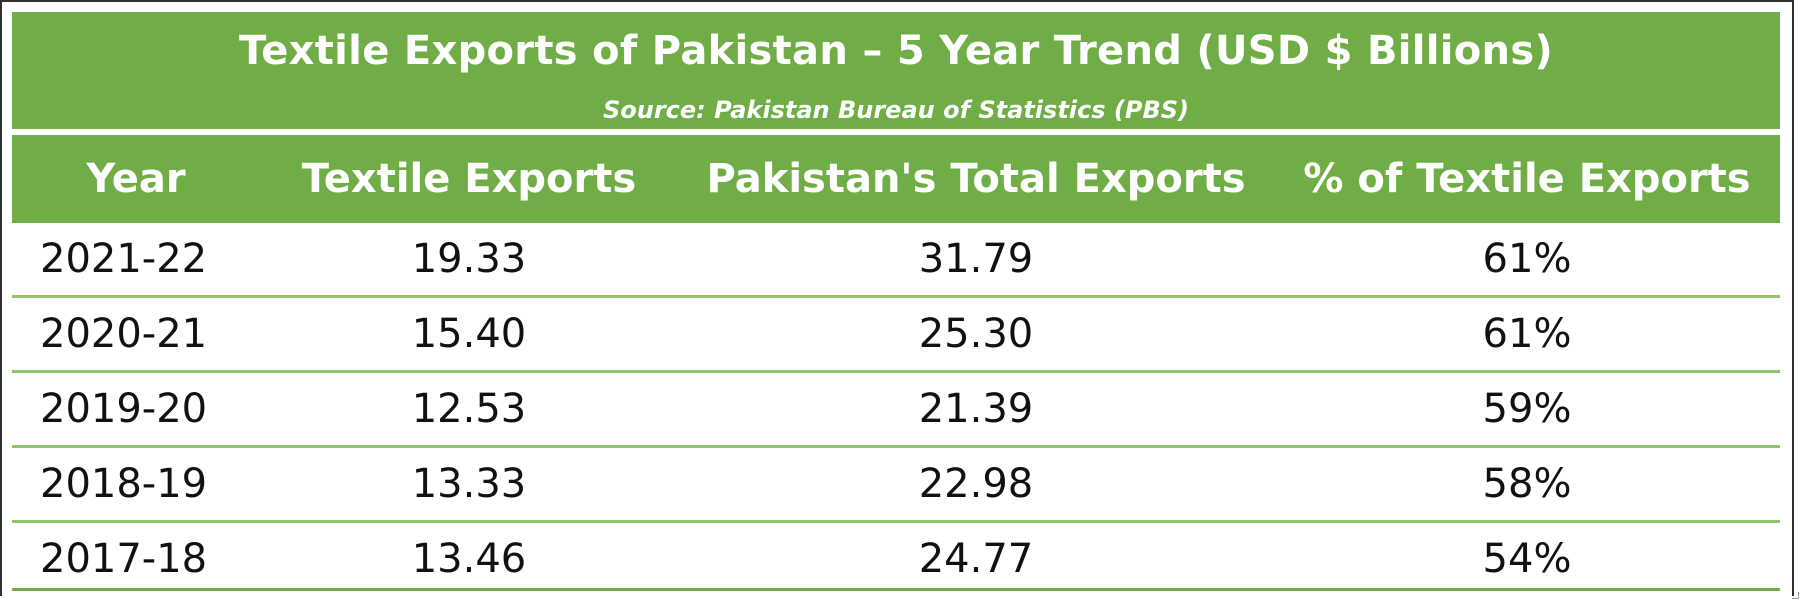 The height and width of the screenshot is (607, 1802). What do you see at coordinates (1527, 559) in the screenshot?
I see `cell-textile-share: 54%` at bounding box center [1527, 559].